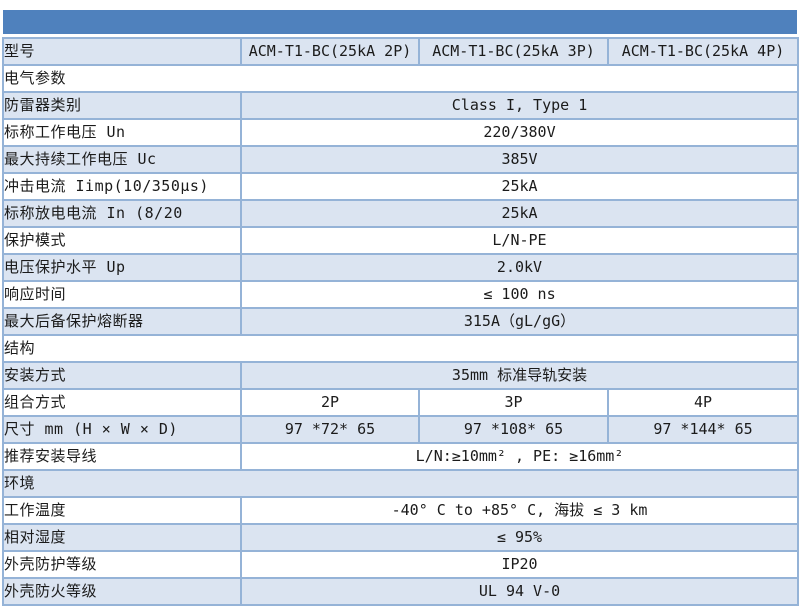 The height and width of the screenshot is (611, 800). I want to click on row-value: ≤ 100 ns, so click(519, 294).